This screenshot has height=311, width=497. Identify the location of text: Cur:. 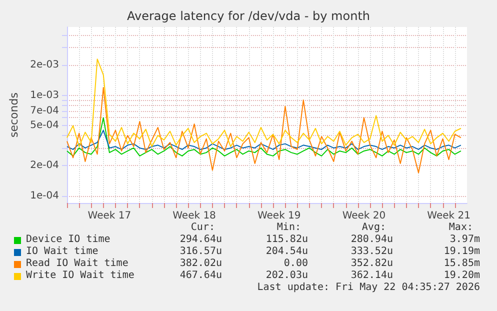
(202, 228).